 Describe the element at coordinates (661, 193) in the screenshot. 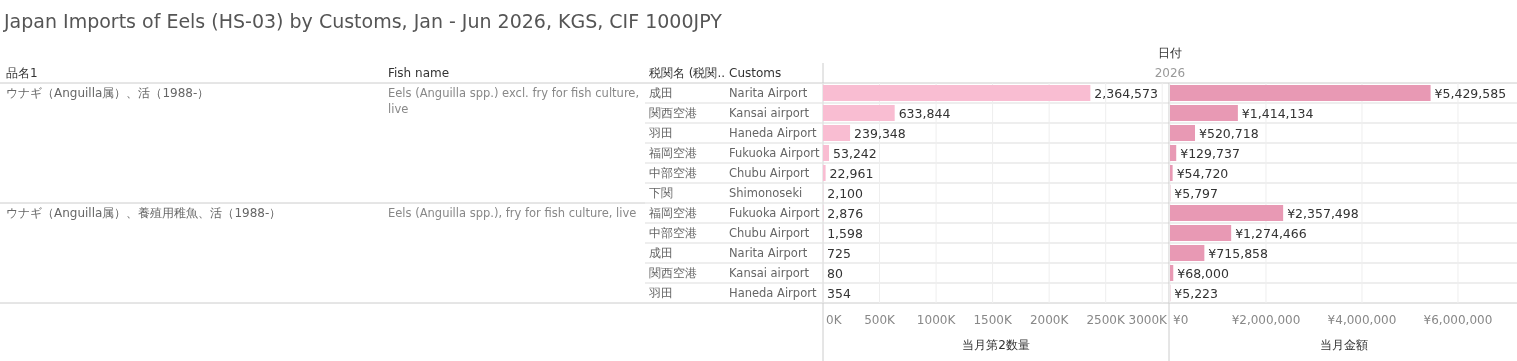

I see `text: 下関` at that location.